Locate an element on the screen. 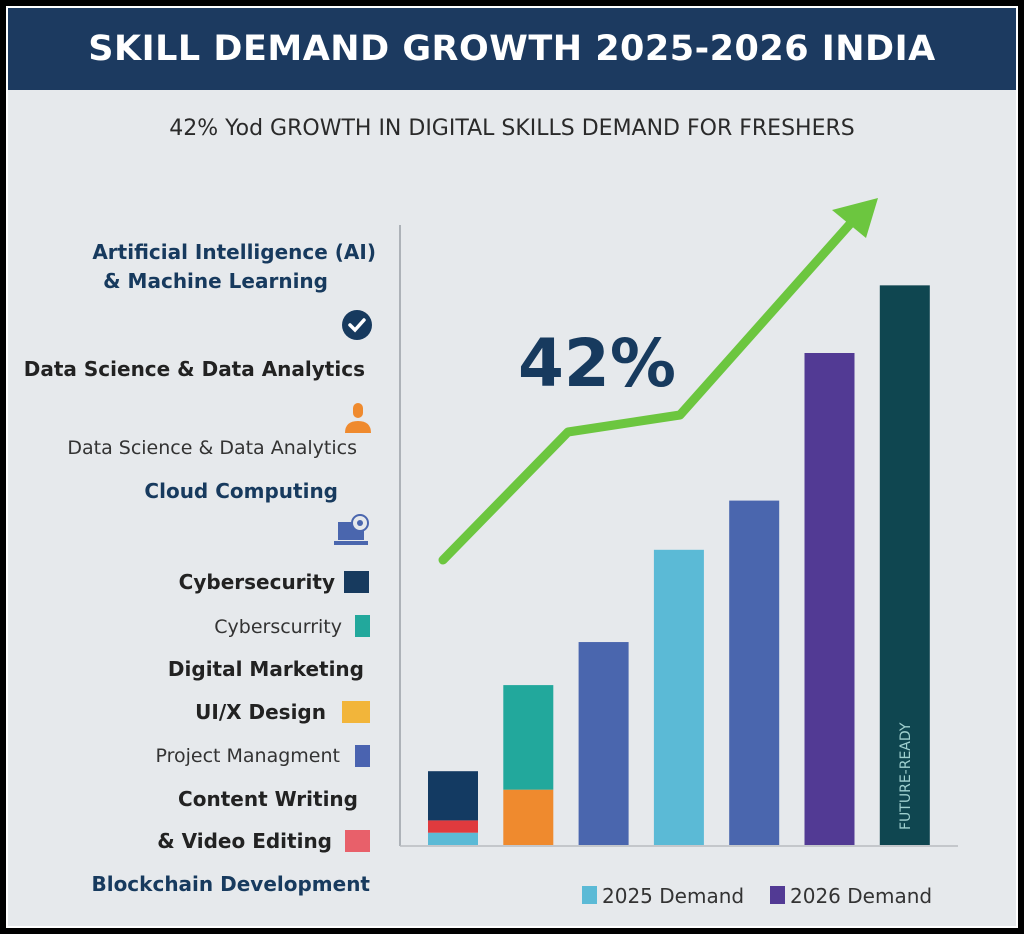  chart-title: SKILL DEMAND GROWTH 2025-2026 INDIA is located at coordinates (512, 49).